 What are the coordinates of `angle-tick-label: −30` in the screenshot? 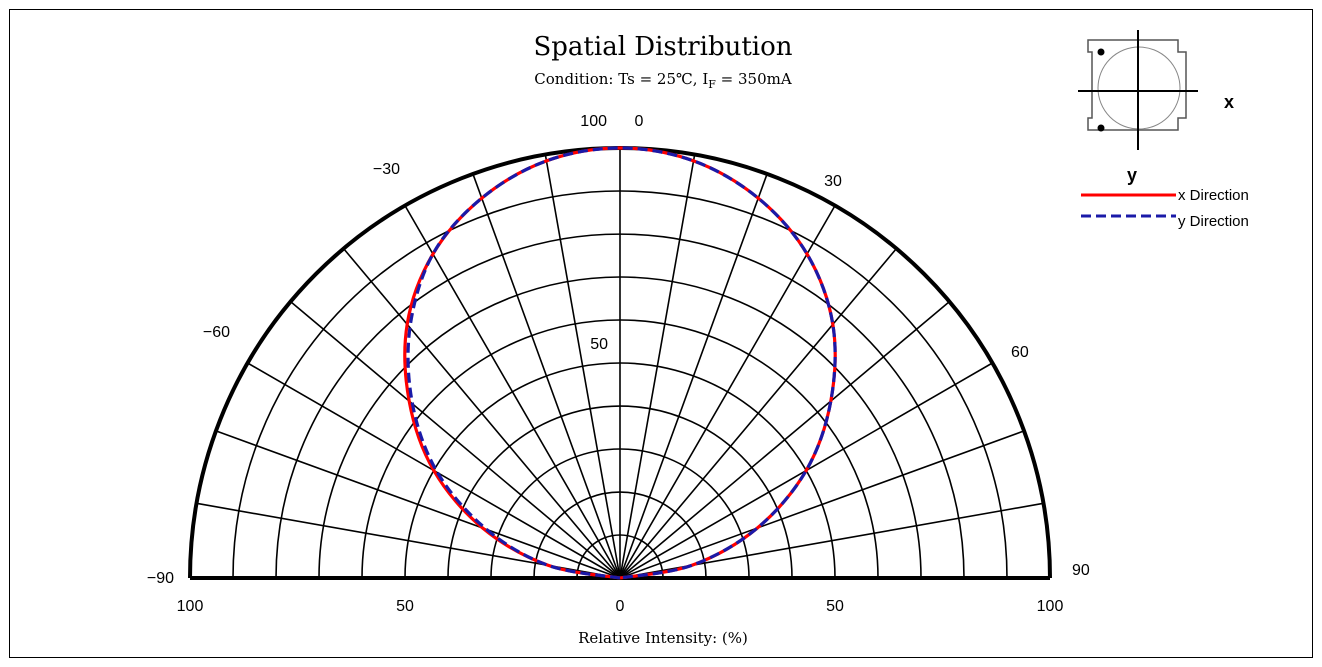 It's located at (386, 169).